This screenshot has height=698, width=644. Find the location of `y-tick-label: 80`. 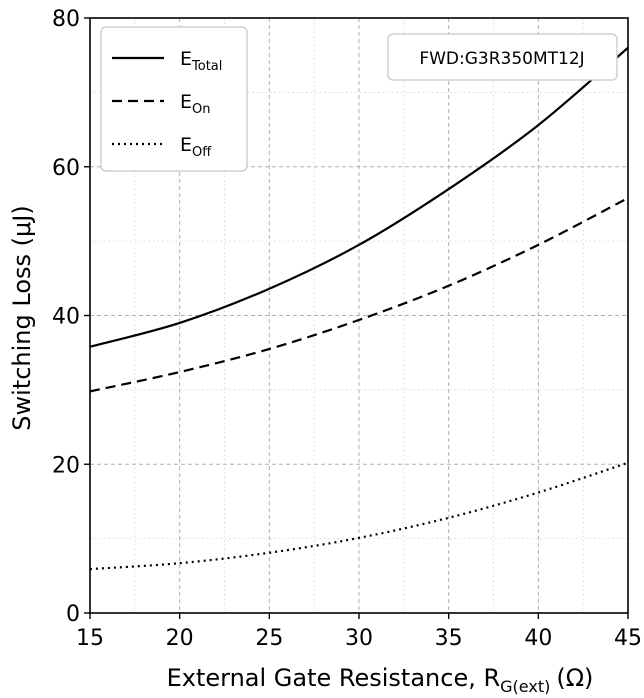

y-tick-label: 80 is located at coordinates (66, 19).